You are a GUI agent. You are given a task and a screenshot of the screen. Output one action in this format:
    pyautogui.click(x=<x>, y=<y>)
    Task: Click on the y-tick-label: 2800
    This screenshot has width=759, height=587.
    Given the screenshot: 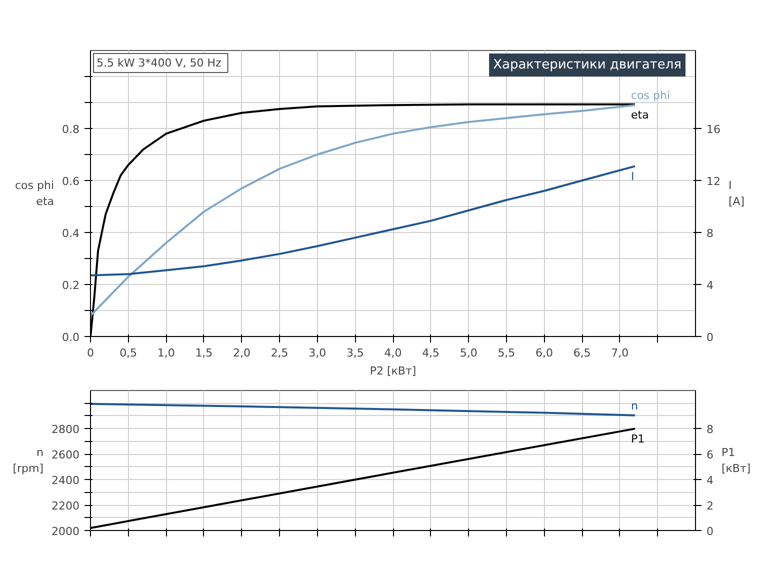 What is the action you would take?
    pyautogui.click(x=66, y=429)
    